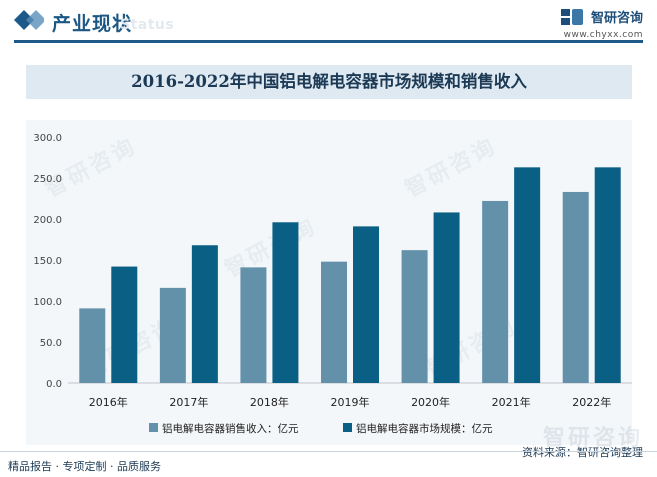 Image resolution: width=657 pixels, height=477 pixels. What do you see at coordinates (591, 402) in the screenshot?
I see `x-tick-label: 2022年` at bounding box center [591, 402].